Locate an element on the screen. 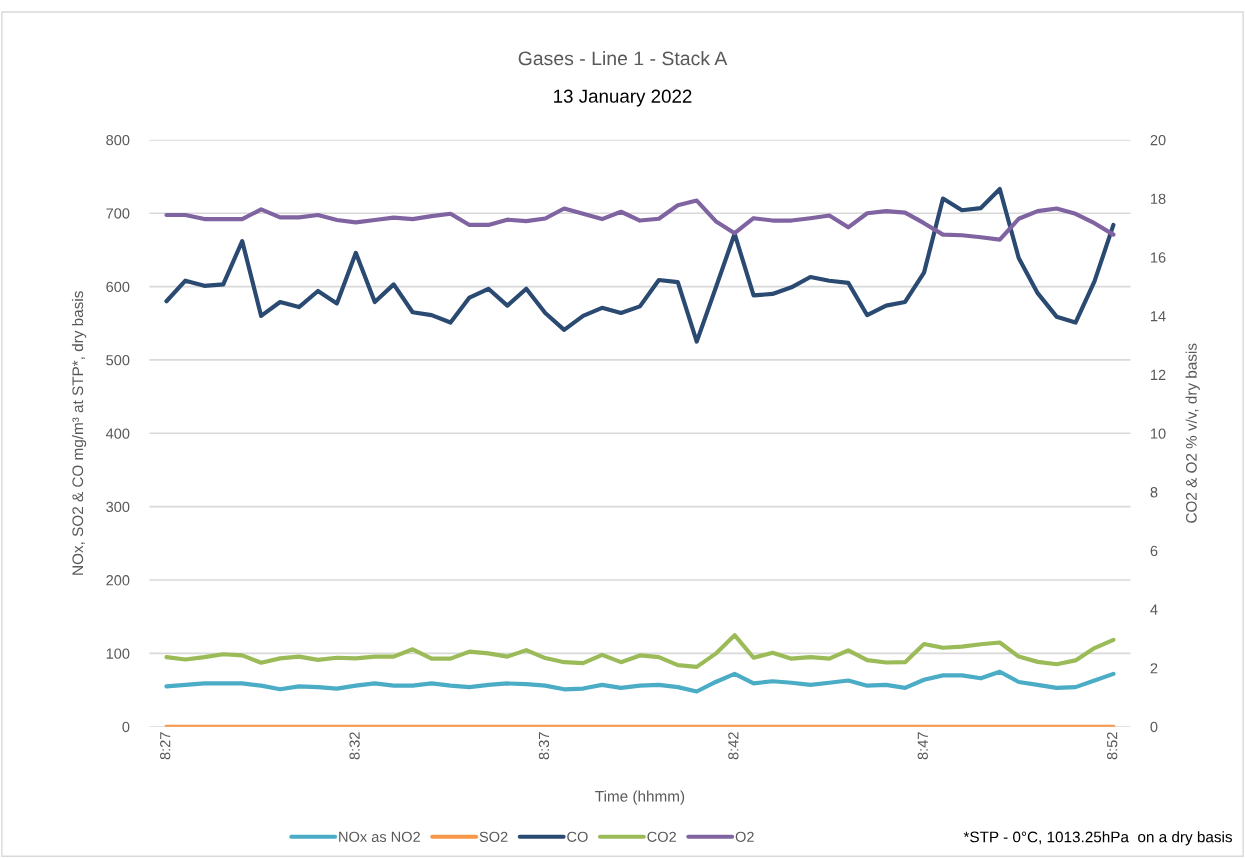 This screenshot has width=1245, height=858. legend-label: CO is located at coordinates (577, 836).